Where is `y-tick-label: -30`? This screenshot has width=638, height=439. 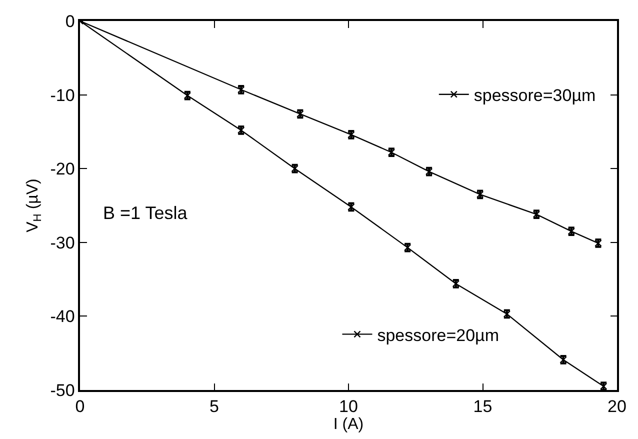 y-tick-label: -30 is located at coordinates (62, 242).